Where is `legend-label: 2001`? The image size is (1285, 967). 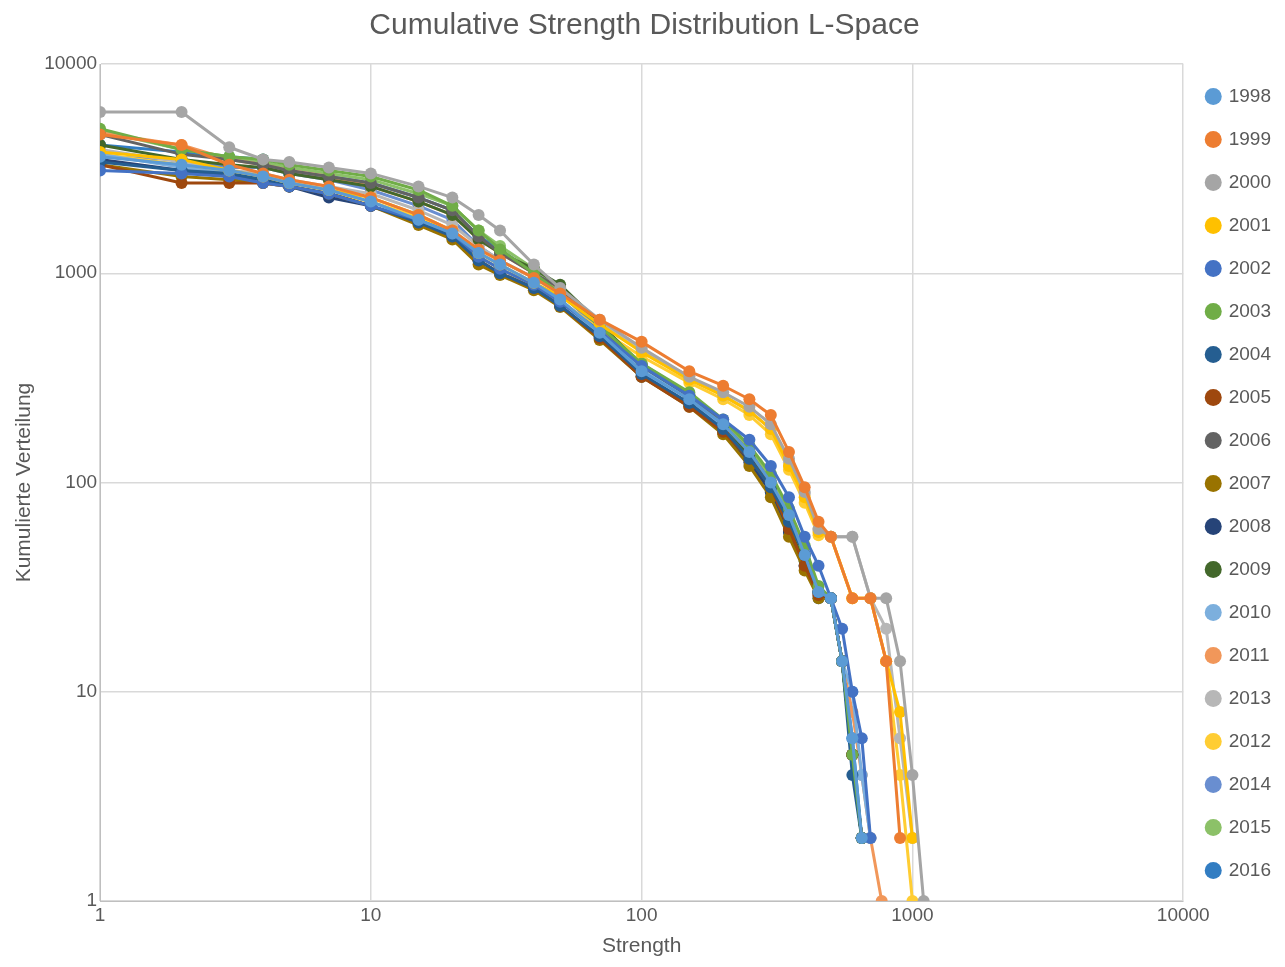 legend-label: 2001 is located at coordinates (1250, 224).